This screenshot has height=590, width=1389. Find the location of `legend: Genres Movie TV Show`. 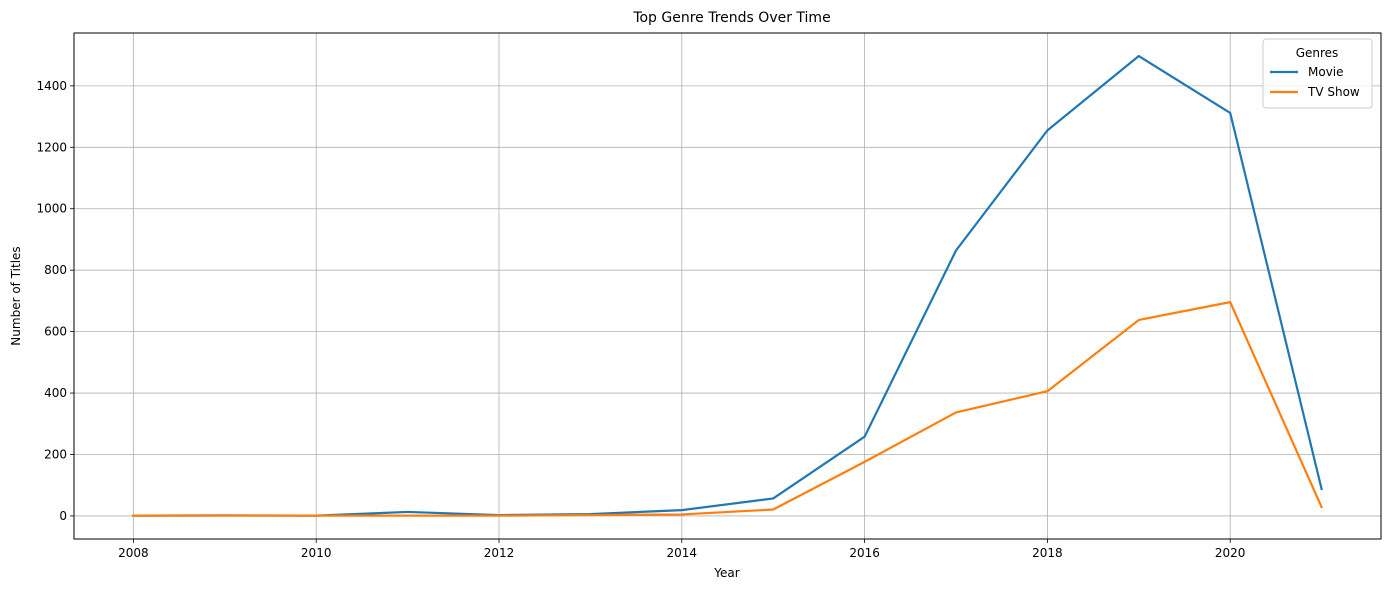

legend: Genres Movie TV Show is located at coordinates (1317, 73).